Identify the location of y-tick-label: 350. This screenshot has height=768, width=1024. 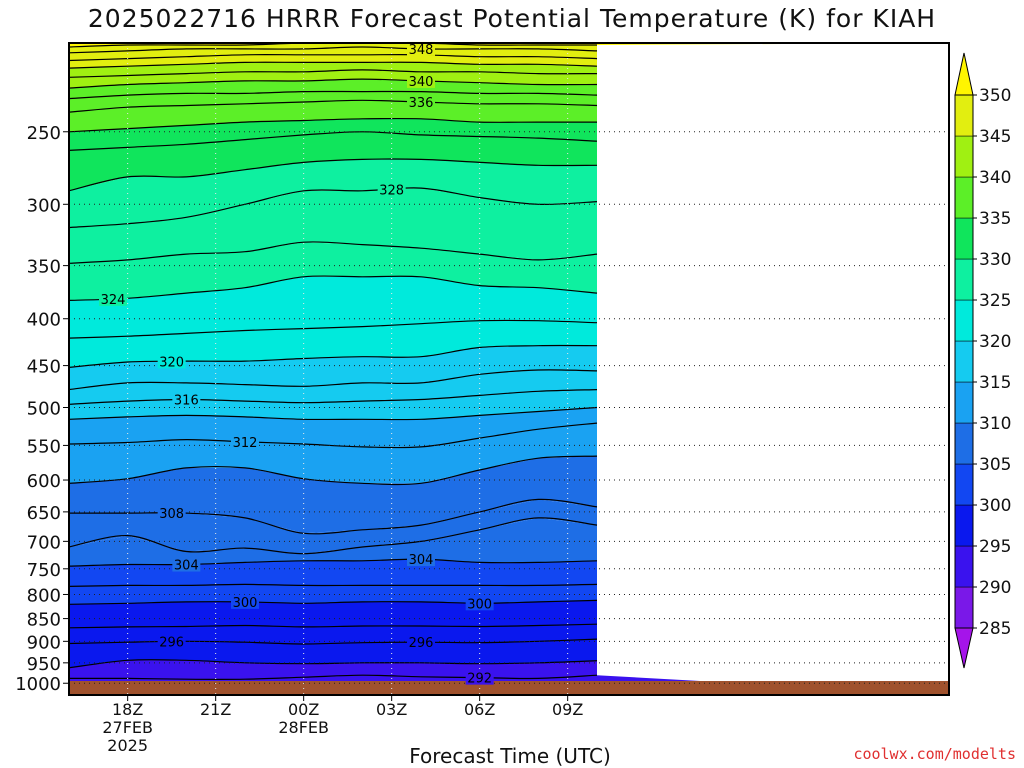
(44, 267).